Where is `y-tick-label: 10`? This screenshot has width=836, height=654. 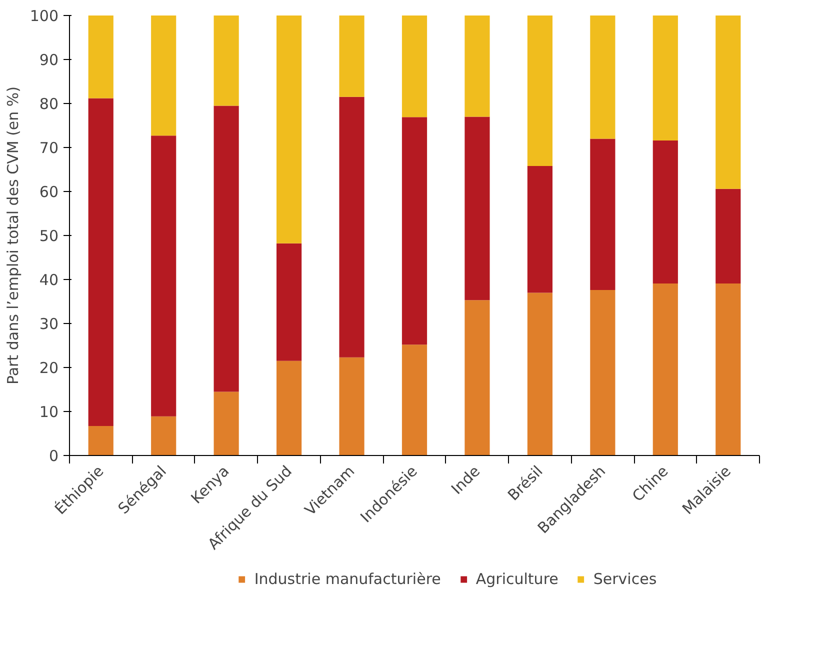 y-tick-label: 10 is located at coordinates (49, 412).